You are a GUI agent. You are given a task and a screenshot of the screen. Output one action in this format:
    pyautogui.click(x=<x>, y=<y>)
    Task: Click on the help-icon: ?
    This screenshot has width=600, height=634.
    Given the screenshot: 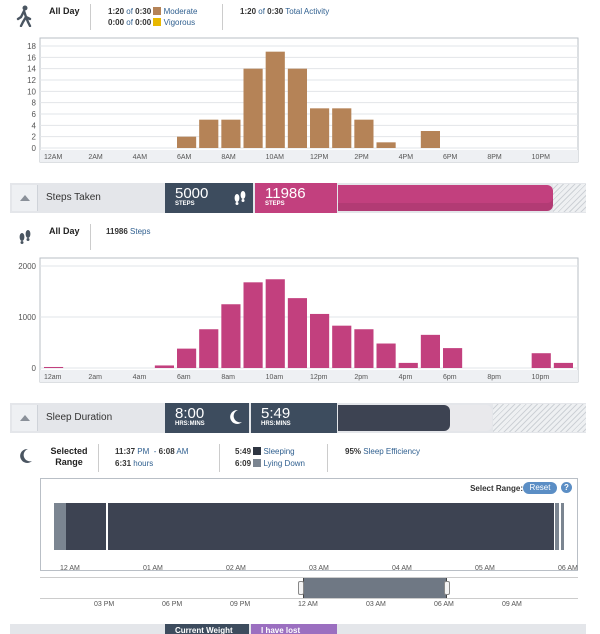 What is the action you would take?
    pyautogui.click(x=566, y=487)
    